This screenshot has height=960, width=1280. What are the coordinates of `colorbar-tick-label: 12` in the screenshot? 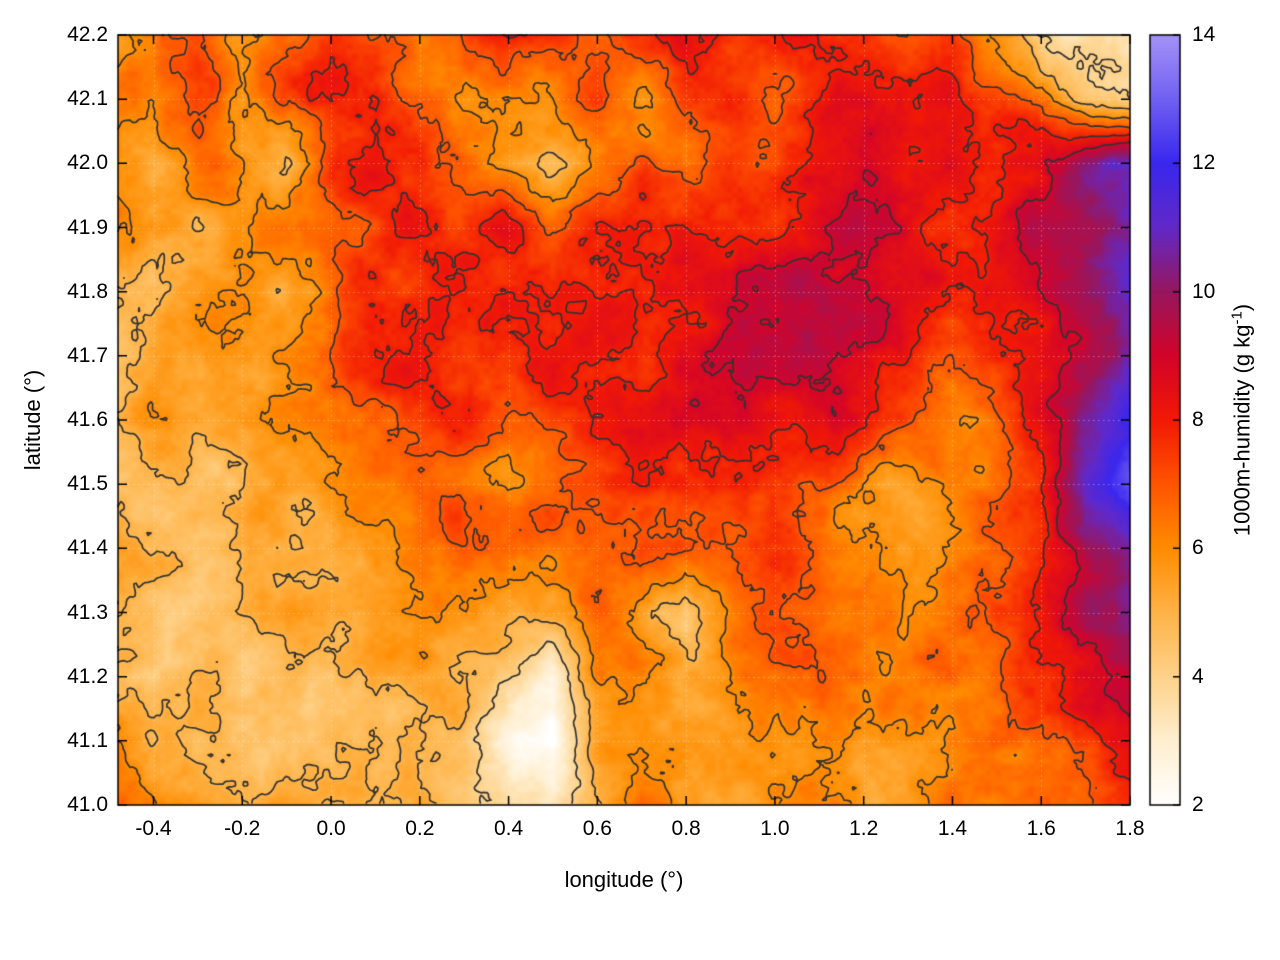 It's located at (1204, 163).